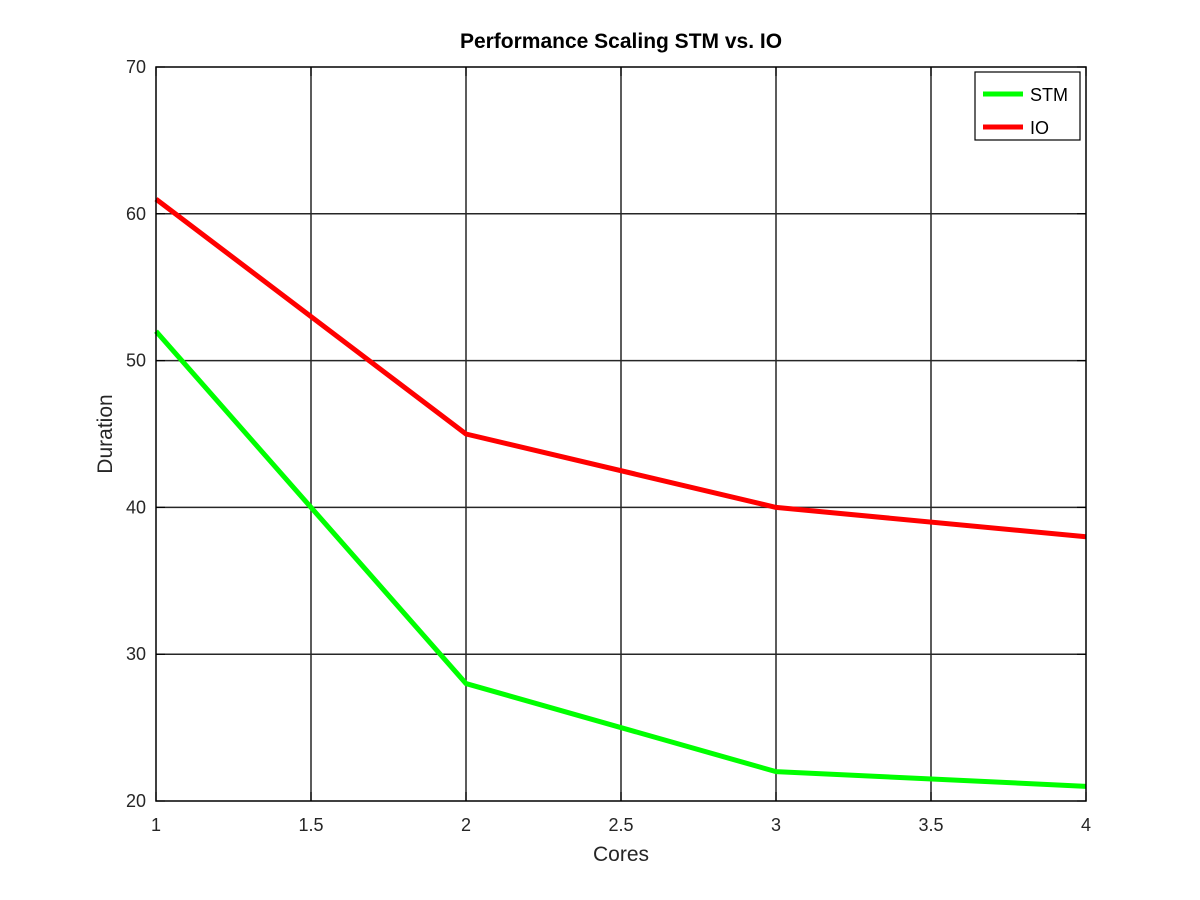  Describe the element at coordinates (1049, 95) in the screenshot. I see `legend-label-stm: STM` at that location.